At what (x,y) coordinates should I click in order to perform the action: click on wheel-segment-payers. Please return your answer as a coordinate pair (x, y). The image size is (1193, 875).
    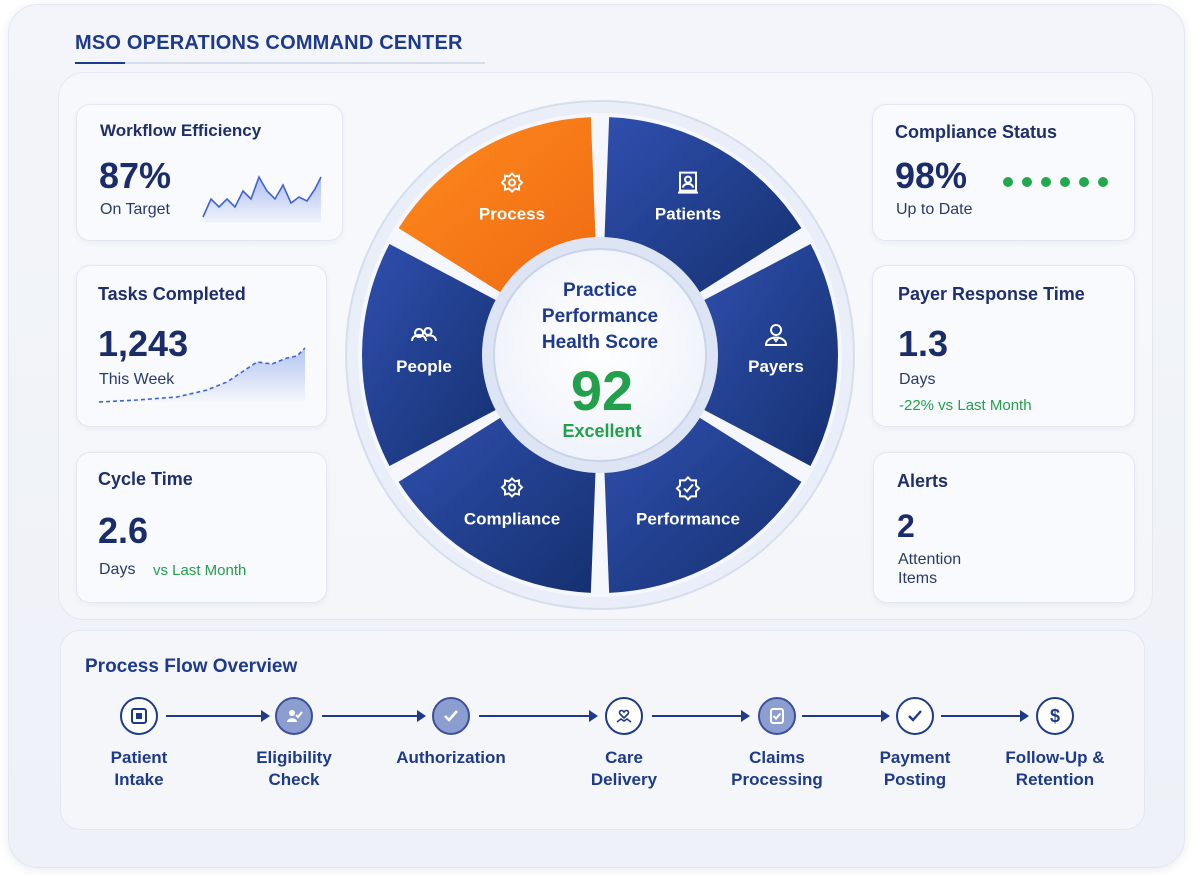
    Looking at the image, I should click on (768, 355).